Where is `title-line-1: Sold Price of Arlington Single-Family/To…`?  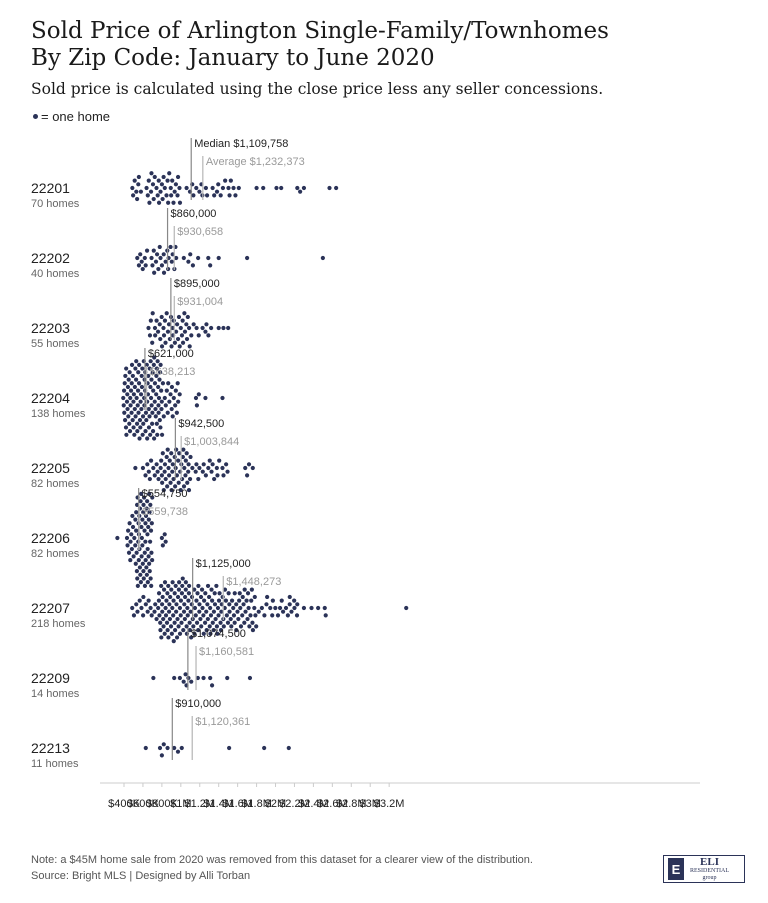 title-line-1: Sold Price of Arlington Single-Family/To… is located at coordinates (320, 31).